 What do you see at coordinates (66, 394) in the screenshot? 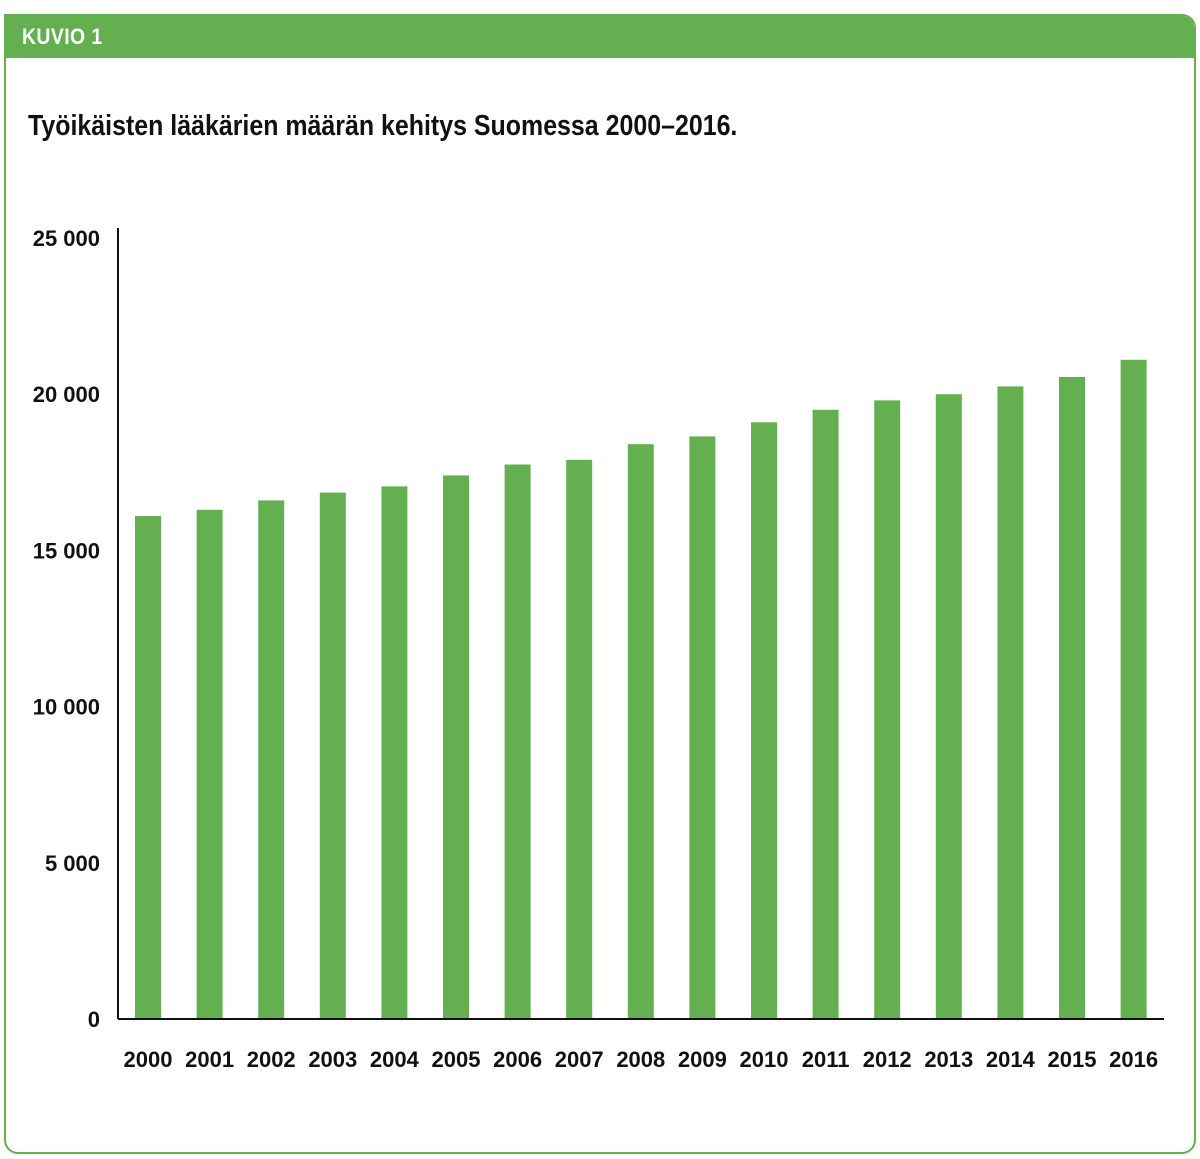
I see `y-tick-label: 20 000` at bounding box center [66, 394].